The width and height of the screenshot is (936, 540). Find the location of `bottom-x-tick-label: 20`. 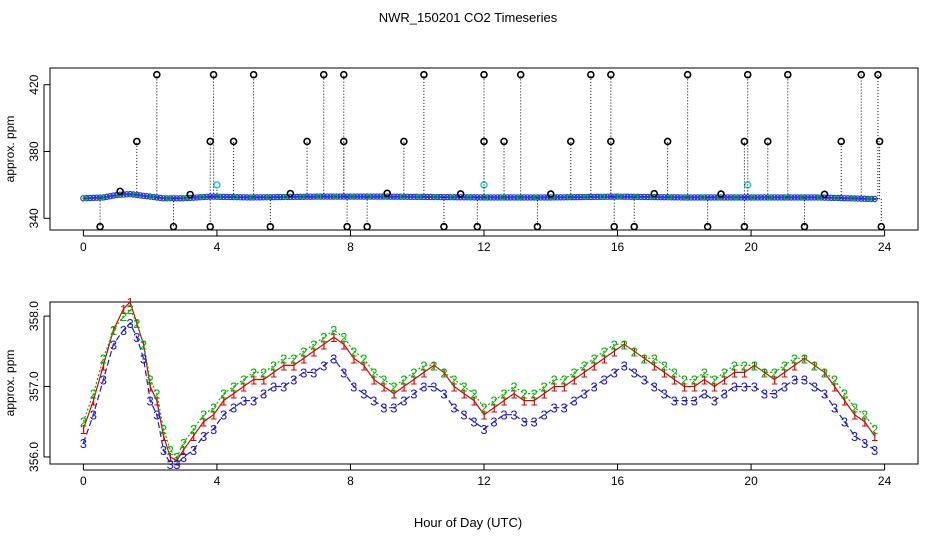

bottom-x-tick-label: 20 is located at coordinates (751, 481).